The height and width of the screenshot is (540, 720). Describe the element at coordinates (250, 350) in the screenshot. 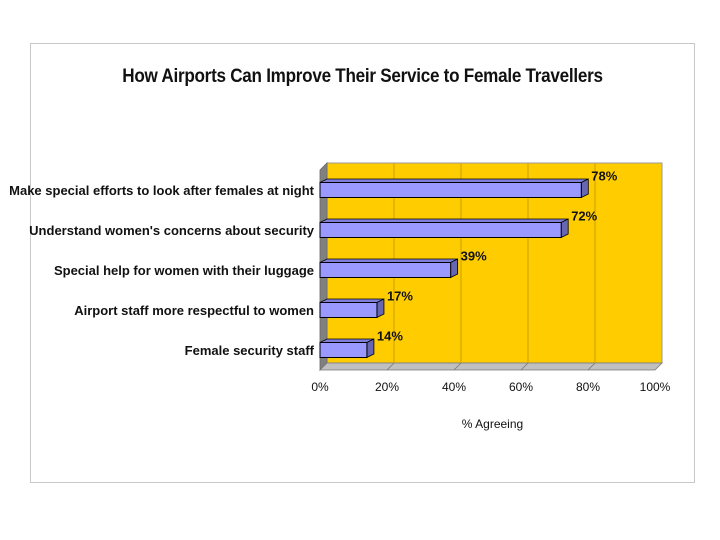

I see `category-label: Female security staff` at that location.